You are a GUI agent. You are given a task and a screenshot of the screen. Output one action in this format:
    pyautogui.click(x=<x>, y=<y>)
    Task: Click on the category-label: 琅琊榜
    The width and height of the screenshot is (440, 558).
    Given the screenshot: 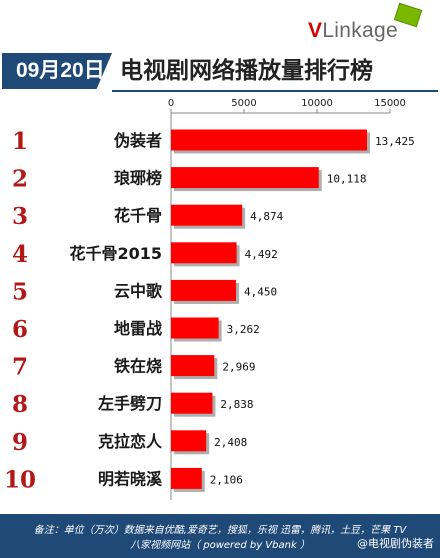 What is the action you would take?
    pyautogui.click(x=138, y=178)
    